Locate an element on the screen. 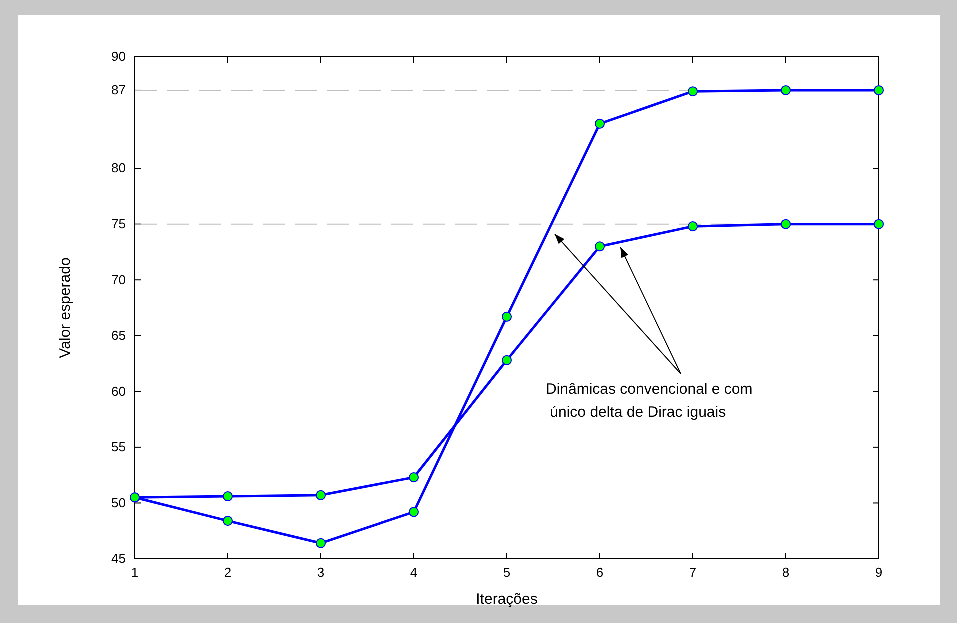 The image size is (957, 623). x-tick-label: 9 is located at coordinates (879, 572).